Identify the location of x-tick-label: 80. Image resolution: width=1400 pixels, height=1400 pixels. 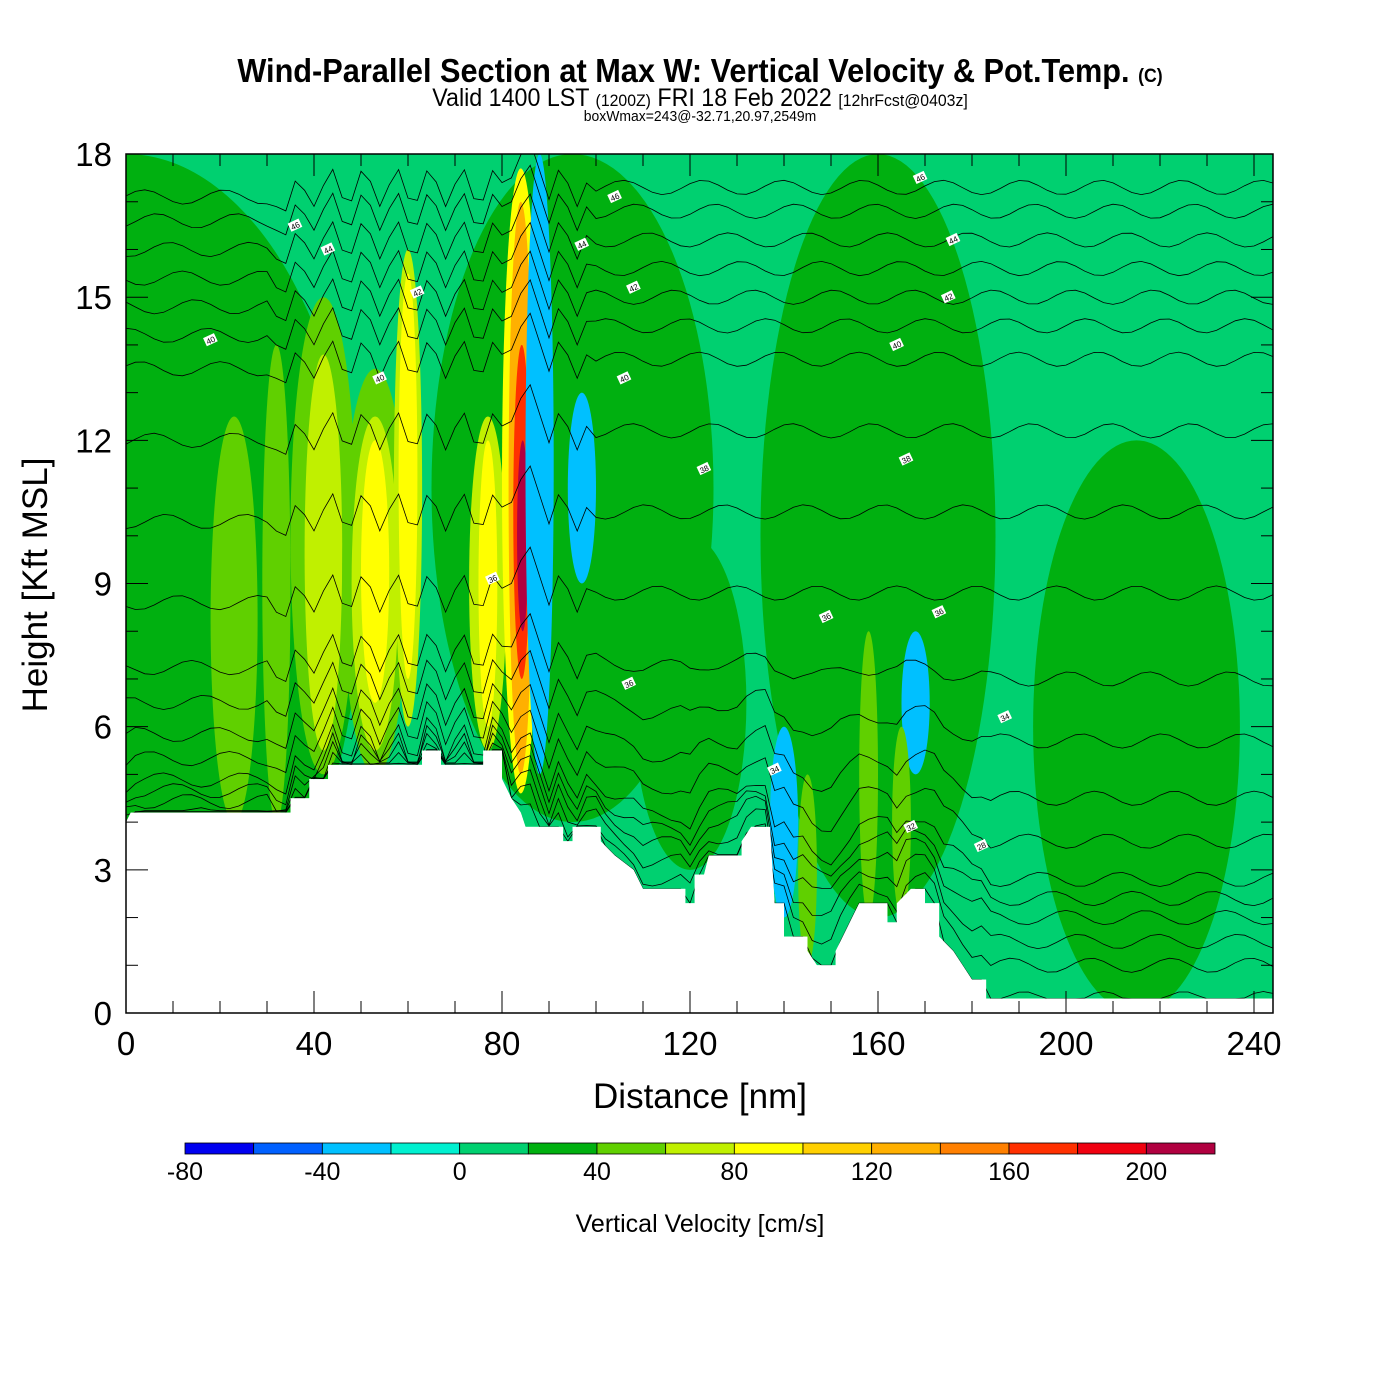
(502, 1043).